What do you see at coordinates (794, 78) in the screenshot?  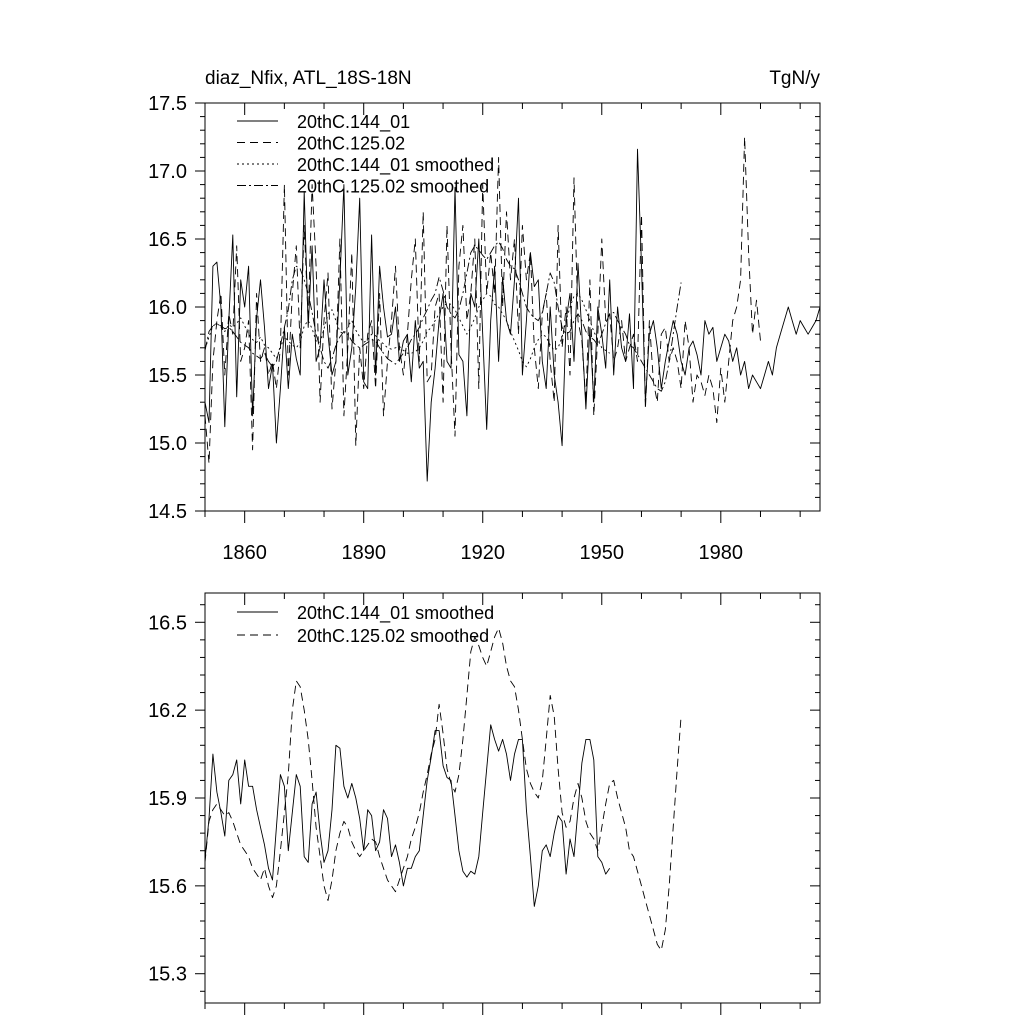 I see `top-chart-units: TgN/y` at bounding box center [794, 78].